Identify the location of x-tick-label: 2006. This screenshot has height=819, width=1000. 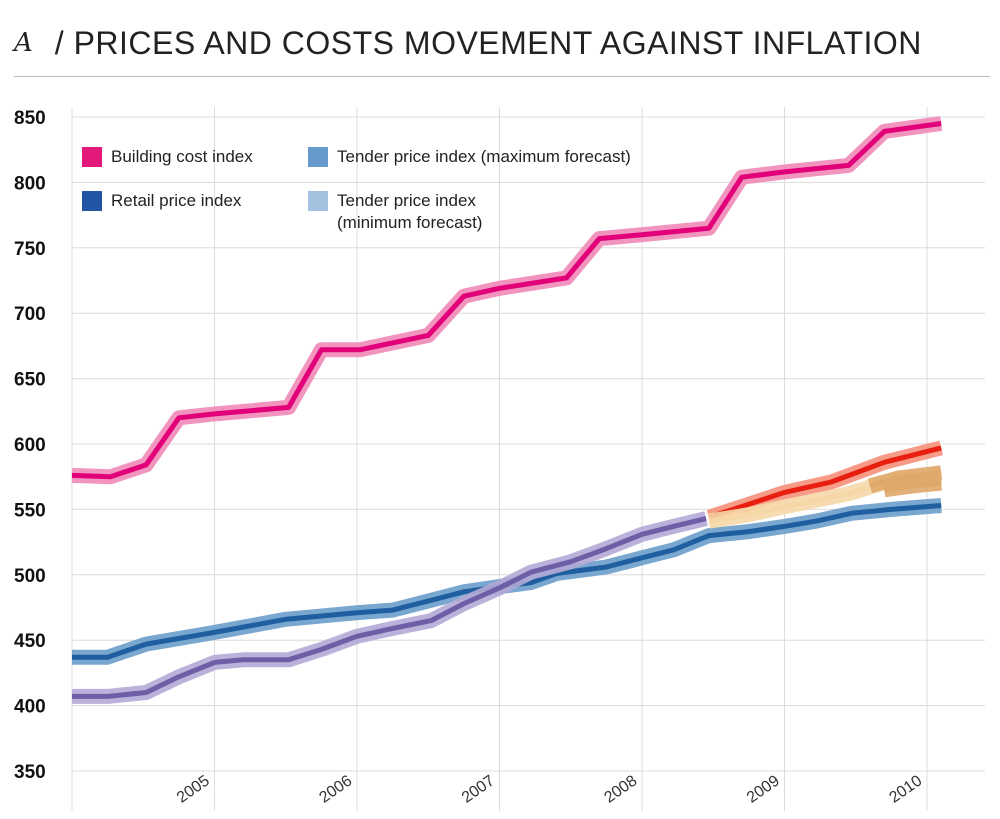
(335, 789).